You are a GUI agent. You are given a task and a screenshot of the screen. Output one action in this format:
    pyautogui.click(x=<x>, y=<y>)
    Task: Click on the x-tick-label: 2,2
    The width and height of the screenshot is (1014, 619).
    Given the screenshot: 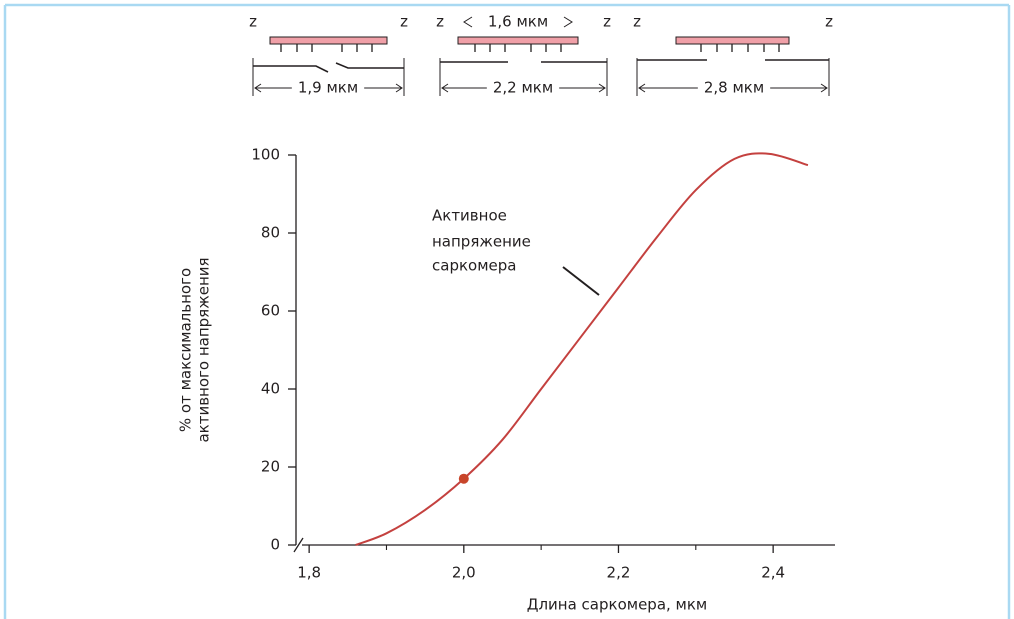 What is the action you would take?
    pyautogui.click(x=619, y=573)
    